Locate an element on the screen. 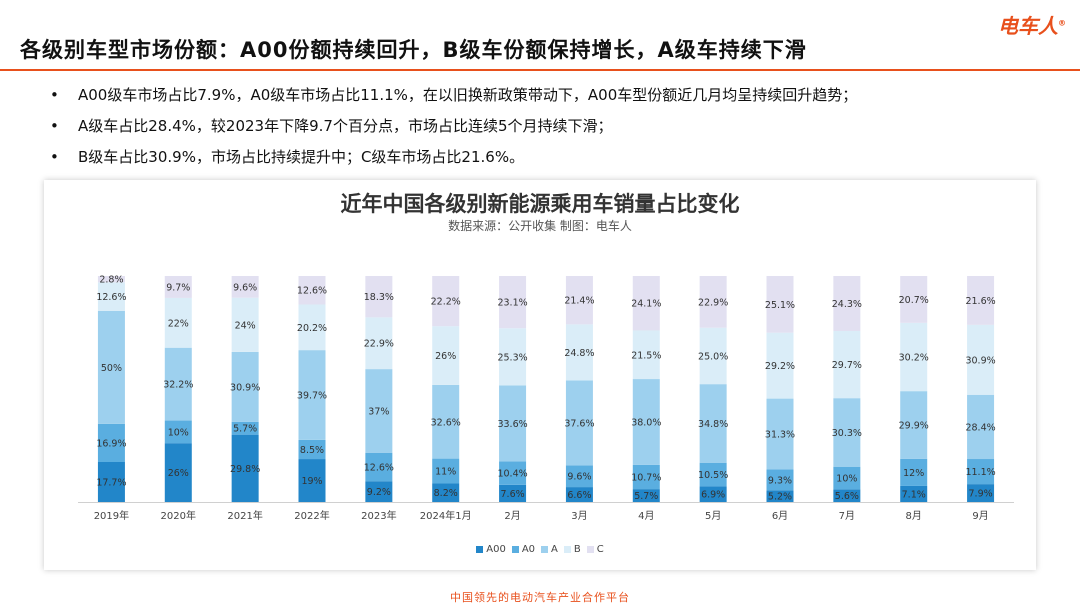  data-label-c-10: 25.1% is located at coordinates (780, 305).